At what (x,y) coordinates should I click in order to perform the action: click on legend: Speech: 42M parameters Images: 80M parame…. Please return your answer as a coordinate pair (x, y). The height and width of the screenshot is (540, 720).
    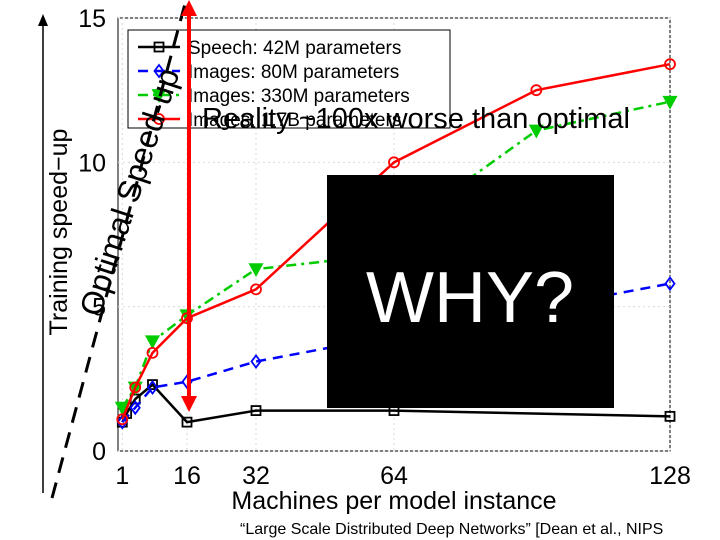
    Looking at the image, I should click on (289, 80).